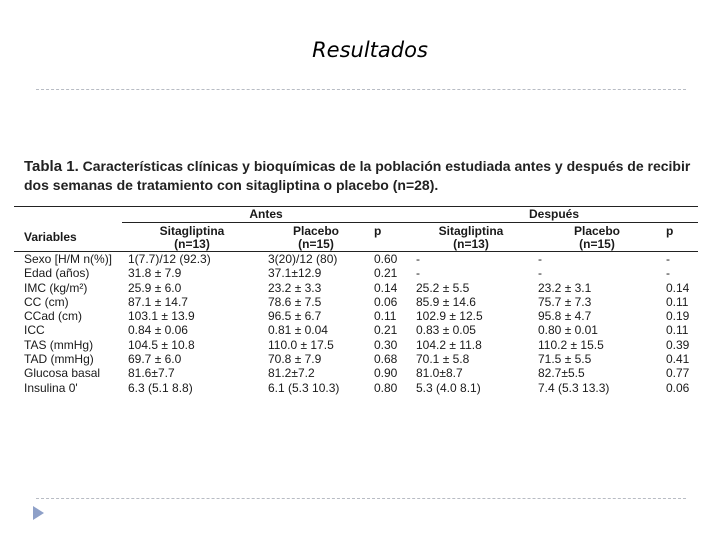  What do you see at coordinates (57, 273) in the screenshot?
I see `cell-variable: Edad (años)` at bounding box center [57, 273].